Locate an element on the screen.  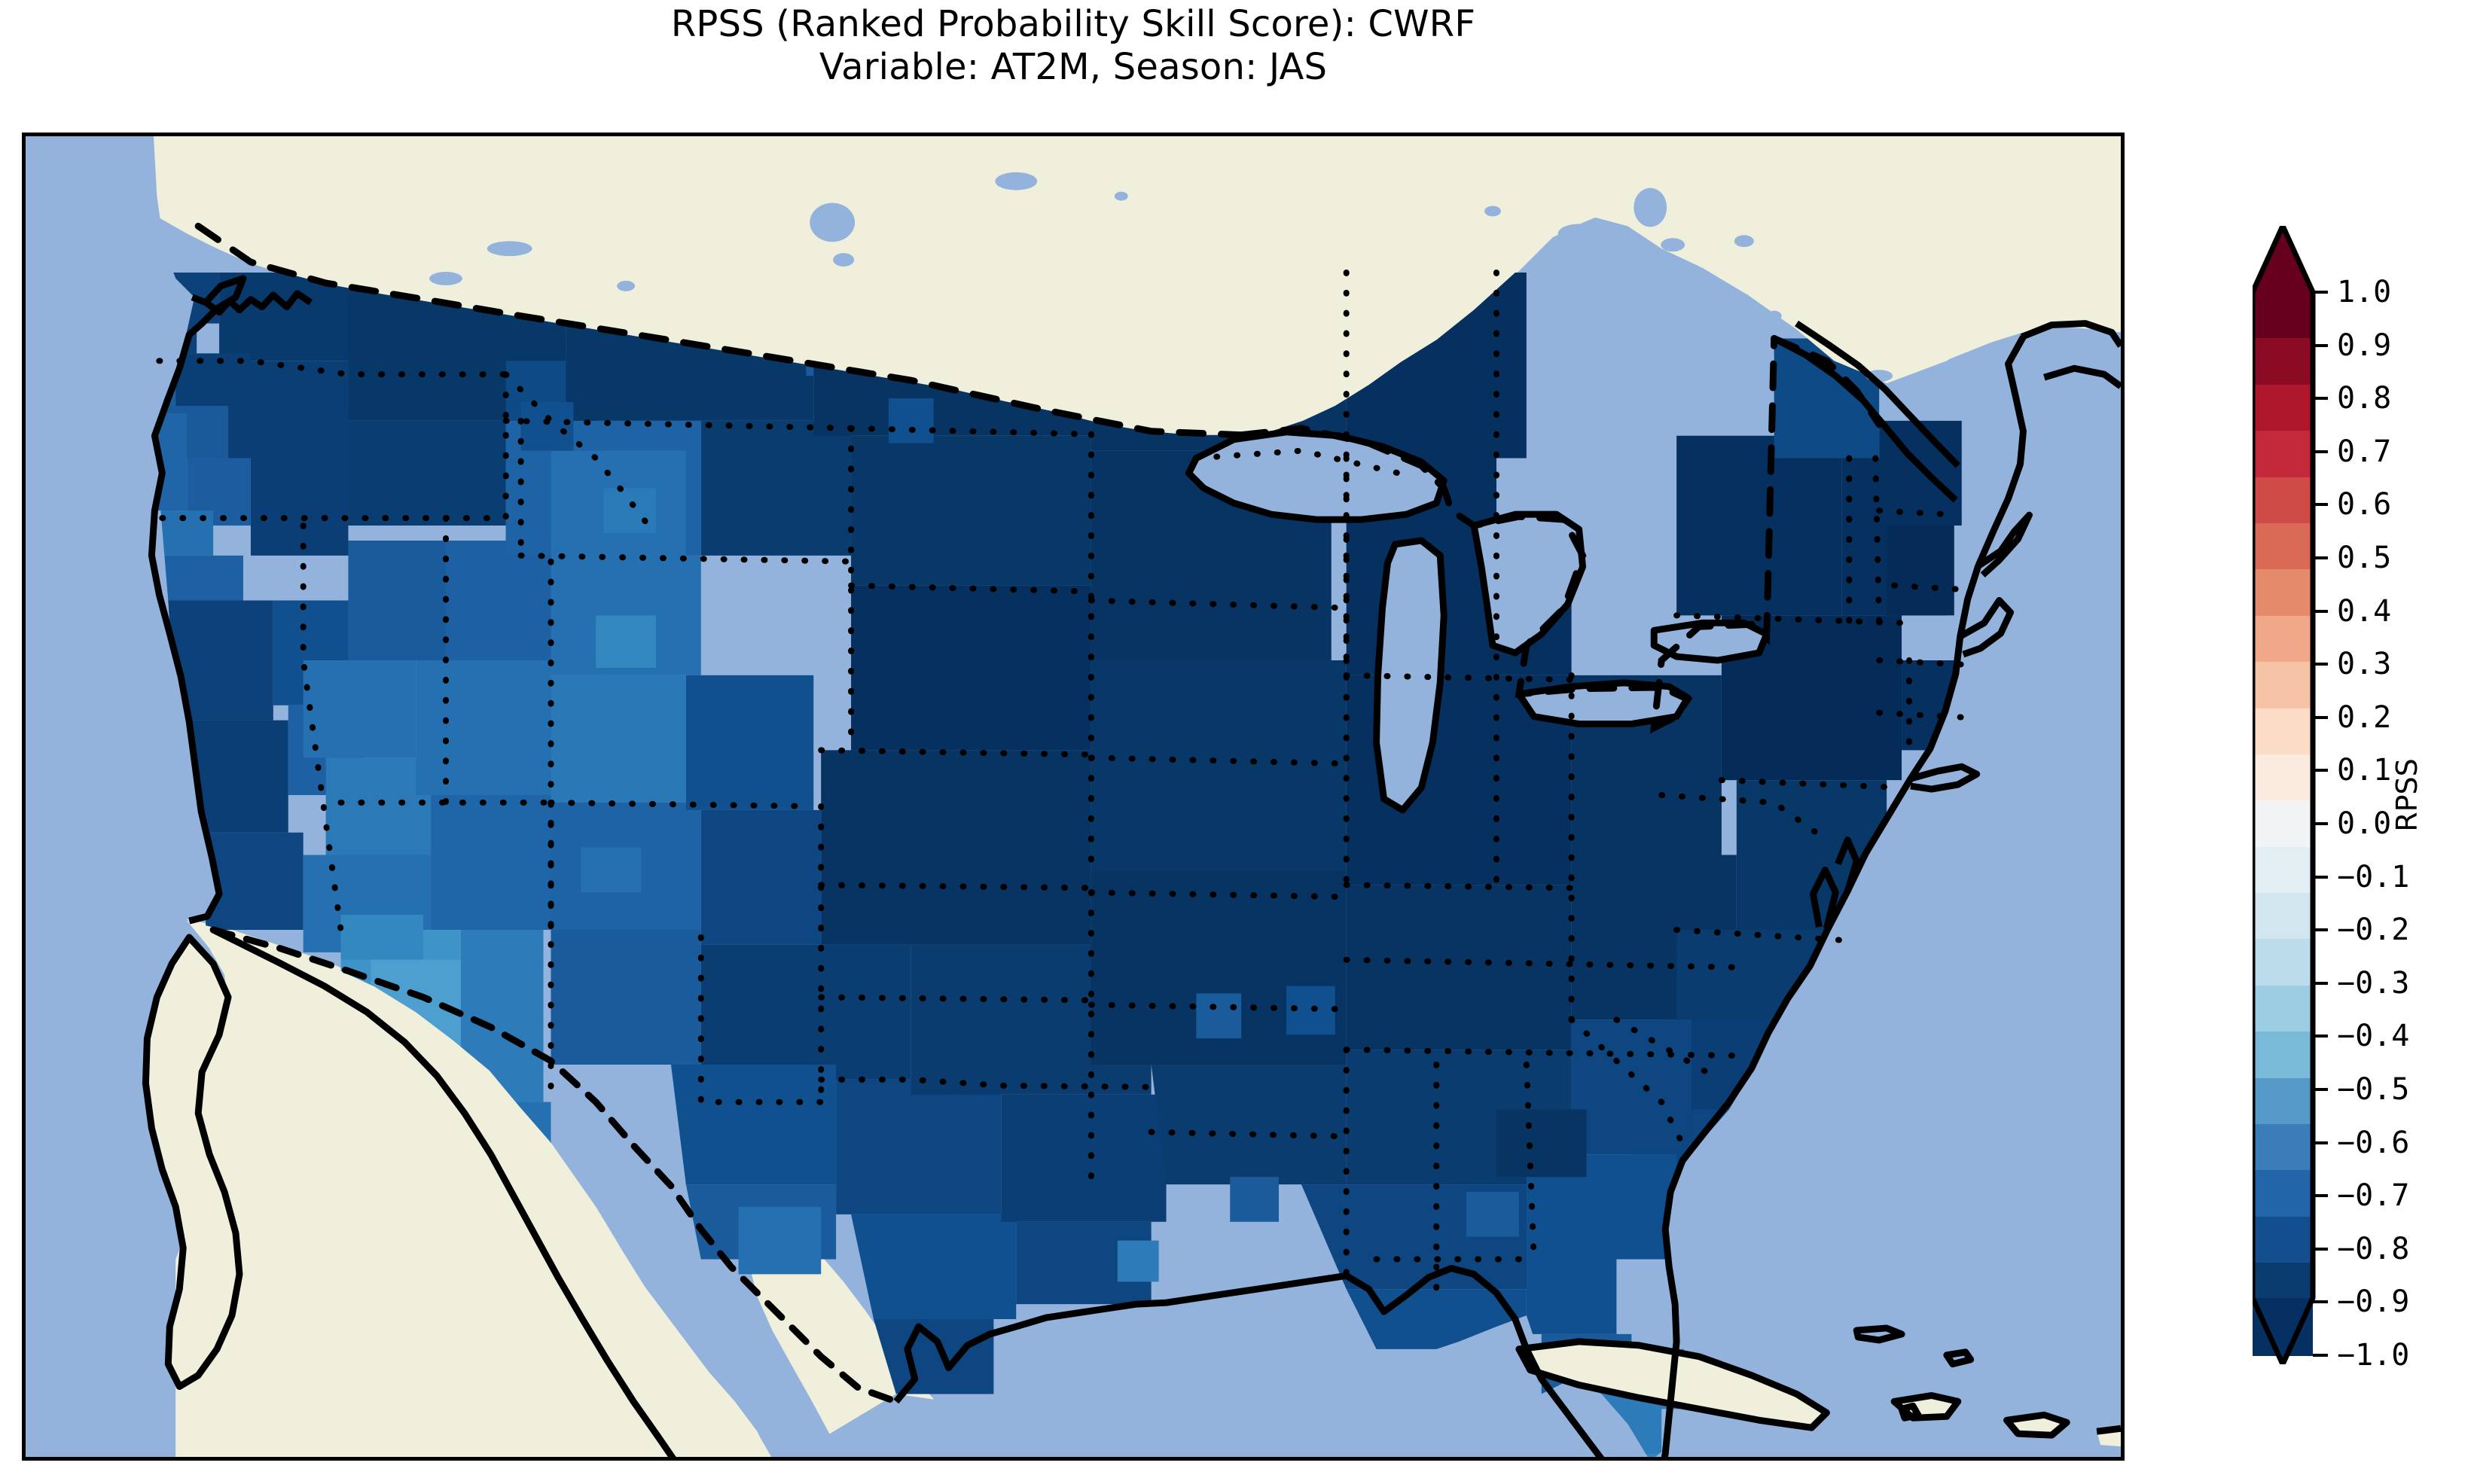
title-line-secondary: Variable: AT2M, Season: JAS is located at coordinates (1073, 66).